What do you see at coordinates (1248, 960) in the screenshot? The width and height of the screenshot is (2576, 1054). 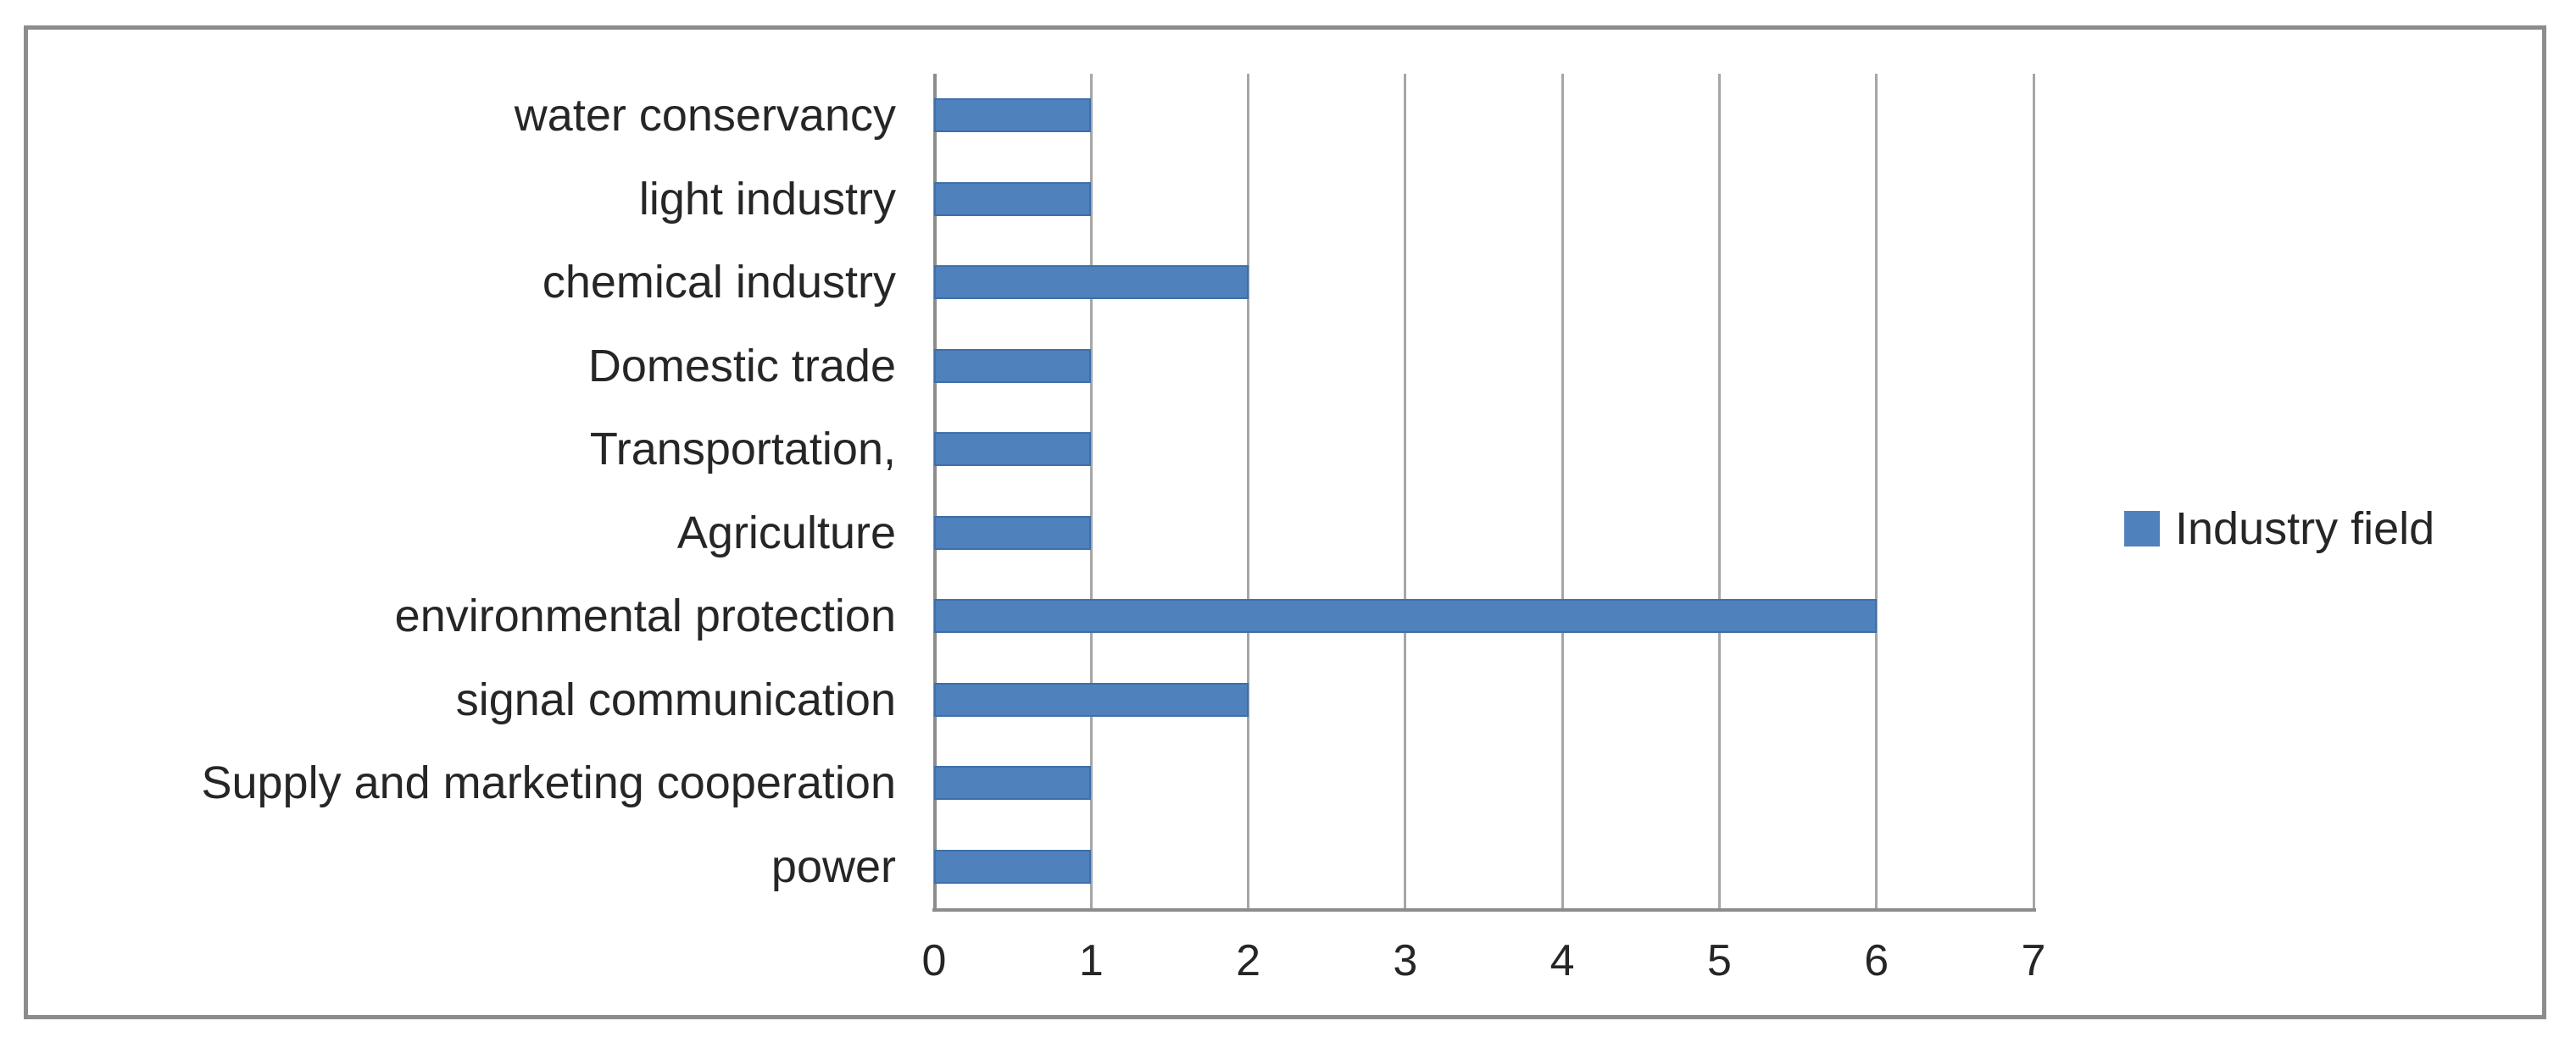 I see `x-axis-tick-label: 2` at bounding box center [1248, 960].